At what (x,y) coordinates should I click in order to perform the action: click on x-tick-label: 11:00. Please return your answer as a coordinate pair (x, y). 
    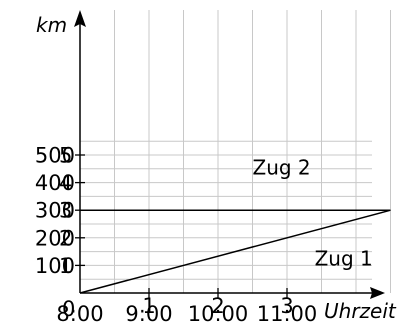
    Looking at the image, I should click on (287, 313).